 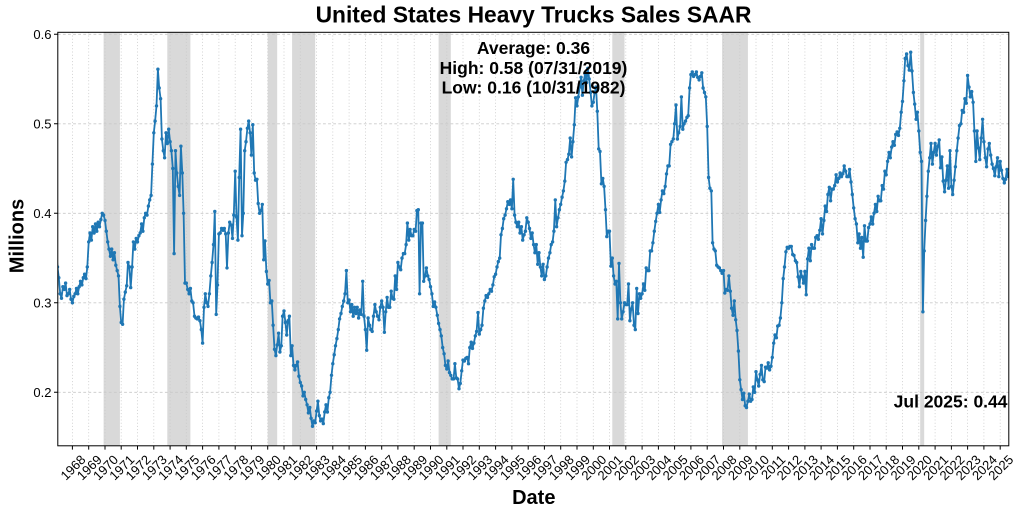 I want to click on svg-text: 0.5, so click(x=42, y=124).